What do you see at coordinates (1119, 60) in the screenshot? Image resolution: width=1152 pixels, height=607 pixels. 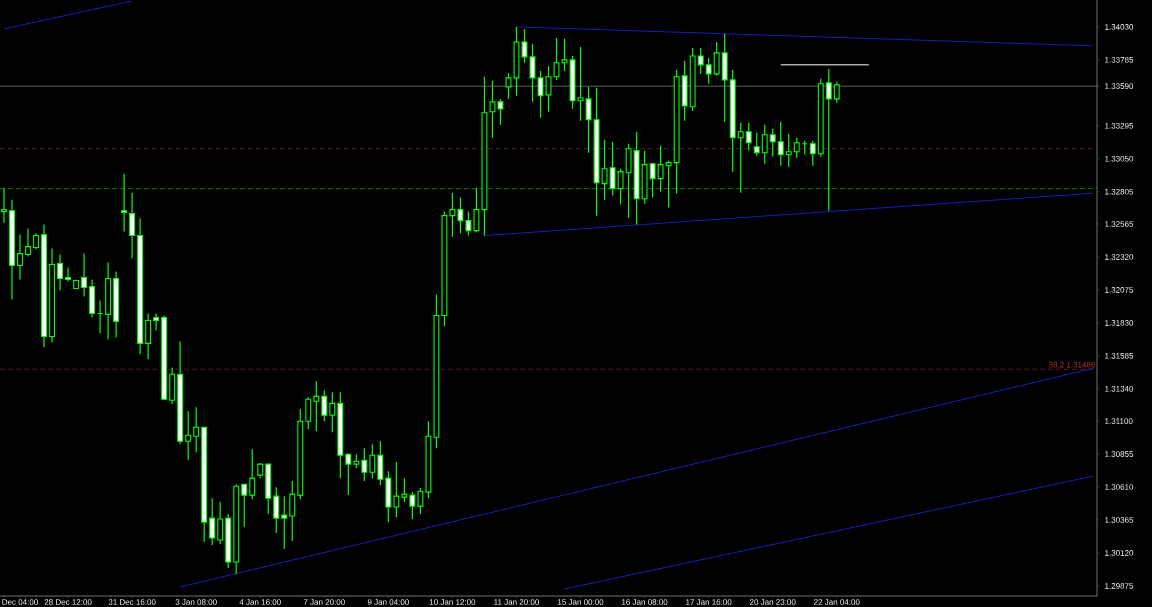 I see `y-tick-label: 1.33785` at bounding box center [1119, 60].